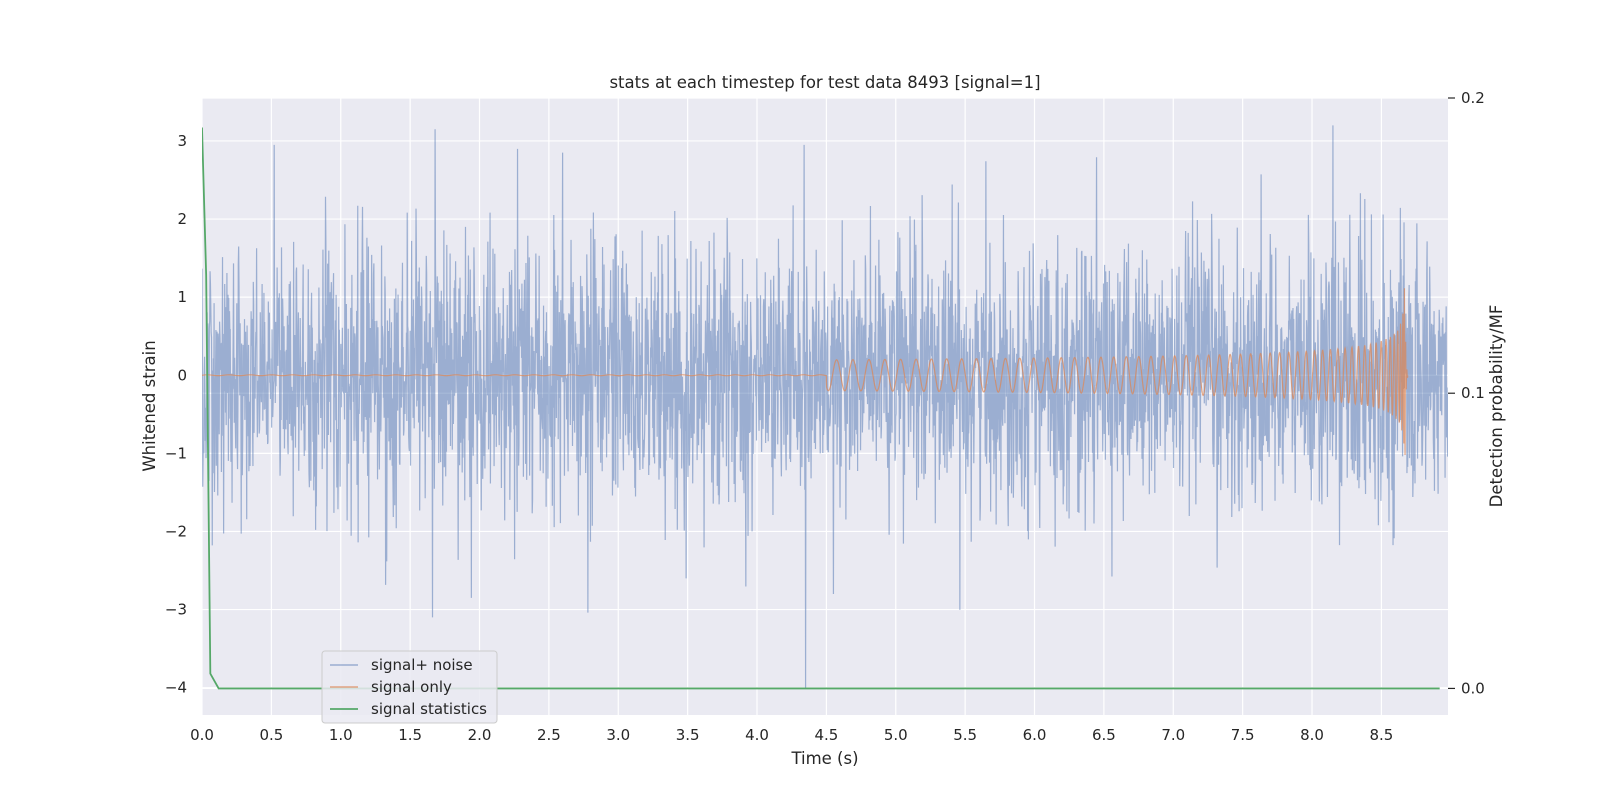 The width and height of the screenshot is (1600, 800). I want to click on y-tick-label: −3, so click(176, 610).